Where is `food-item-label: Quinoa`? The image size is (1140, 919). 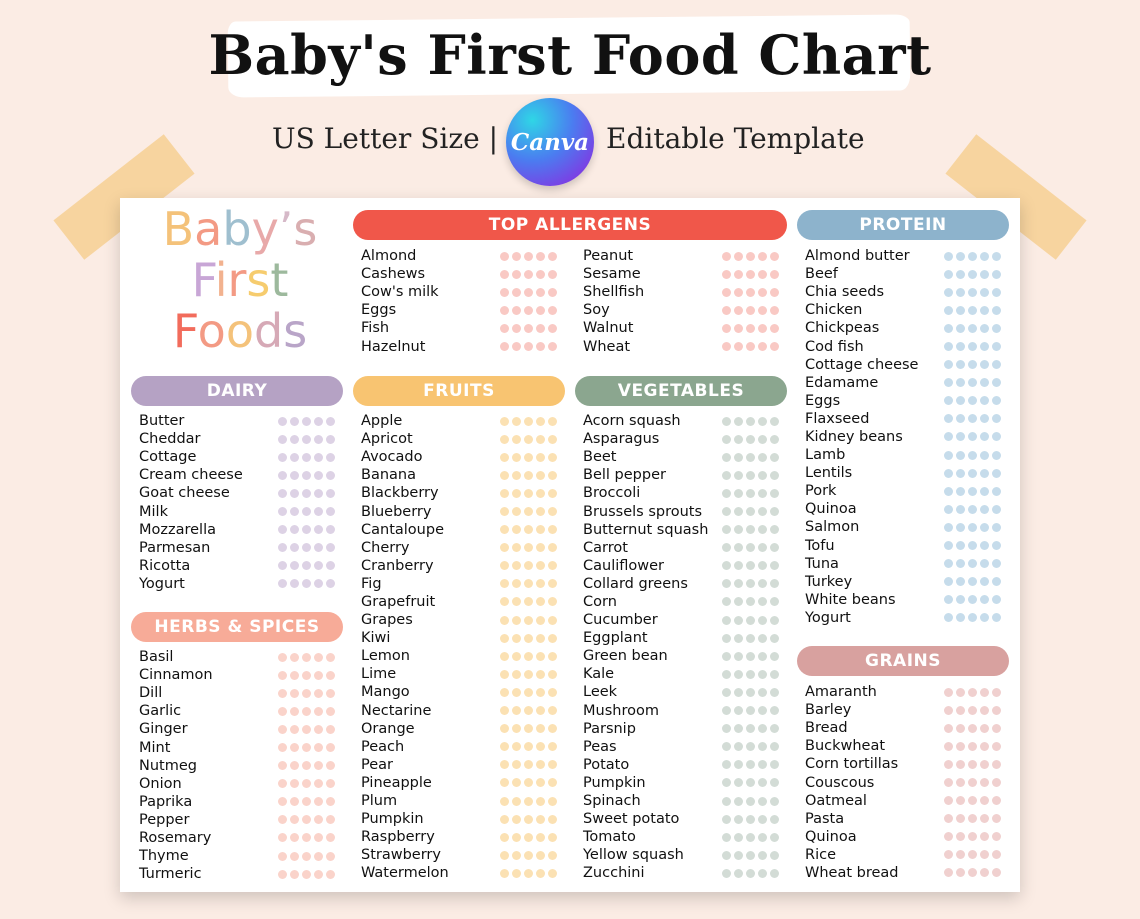 food-item-label: Quinoa is located at coordinates (831, 836).